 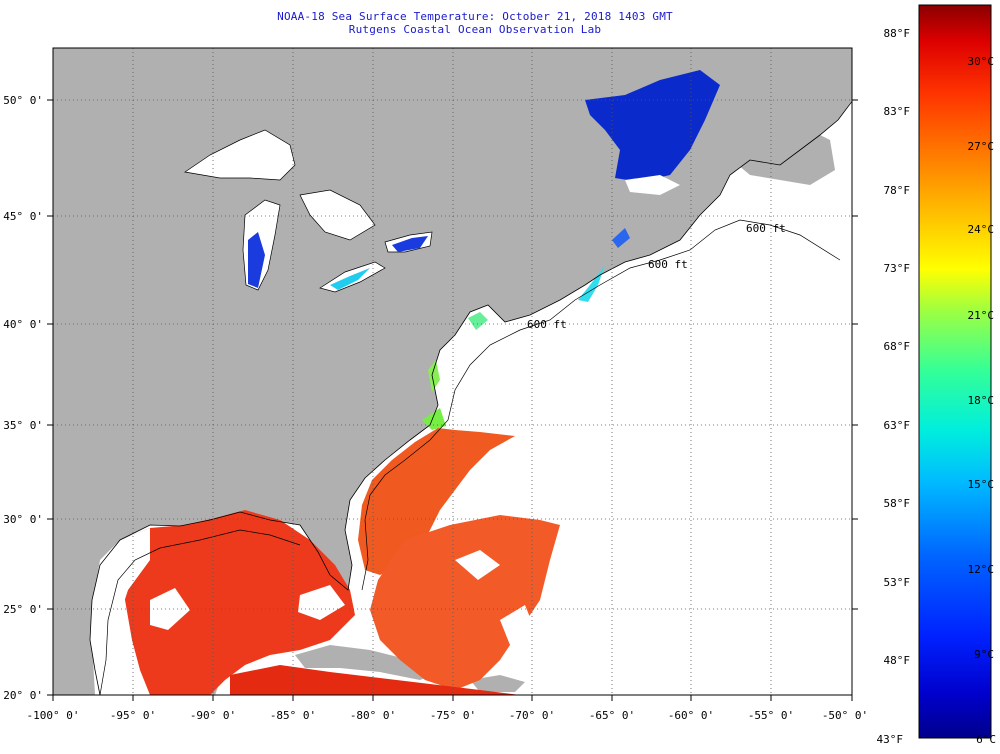 I want to click on colorbar, so click(x=955, y=371).